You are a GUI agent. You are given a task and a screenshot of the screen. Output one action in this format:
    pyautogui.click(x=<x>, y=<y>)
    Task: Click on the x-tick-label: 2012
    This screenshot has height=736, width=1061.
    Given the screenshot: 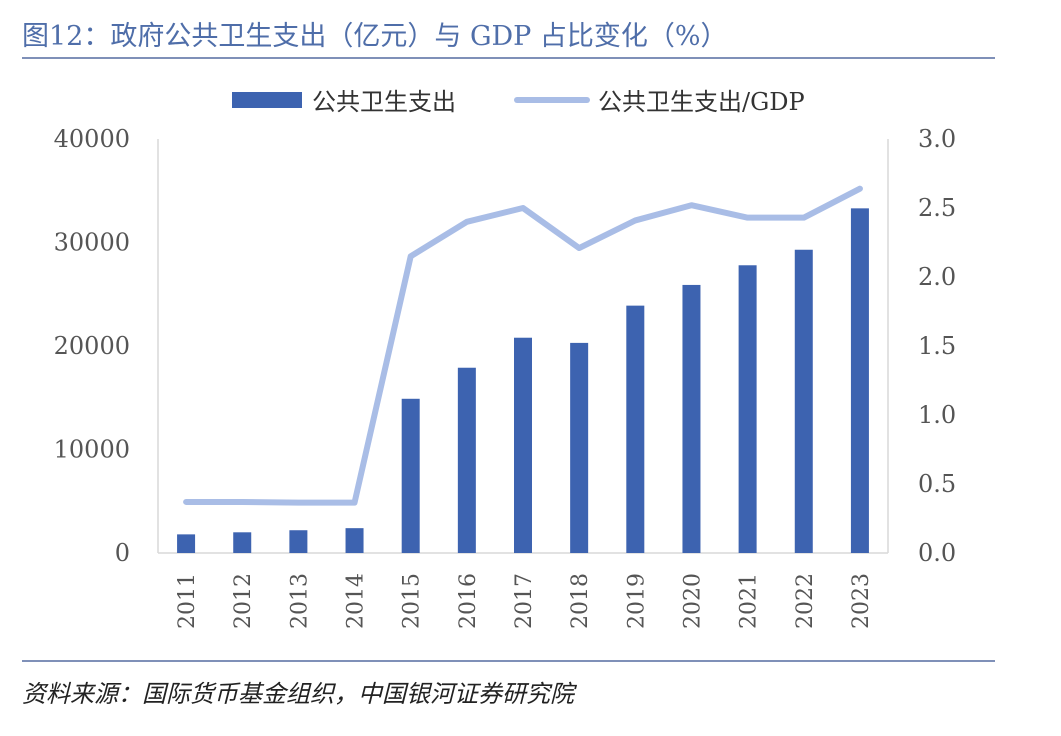 What is the action you would take?
    pyautogui.click(x=243, y=601)
    